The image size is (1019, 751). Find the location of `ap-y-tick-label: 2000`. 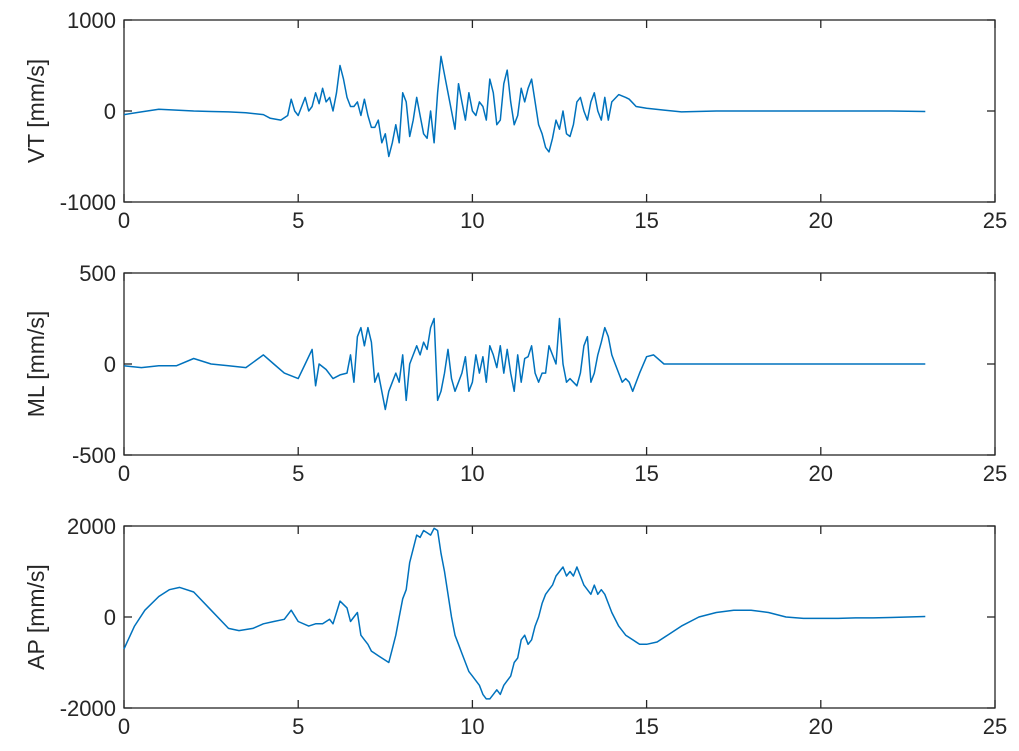

ap-y-tick-label: 2000 is located at coordinates (91, 526).